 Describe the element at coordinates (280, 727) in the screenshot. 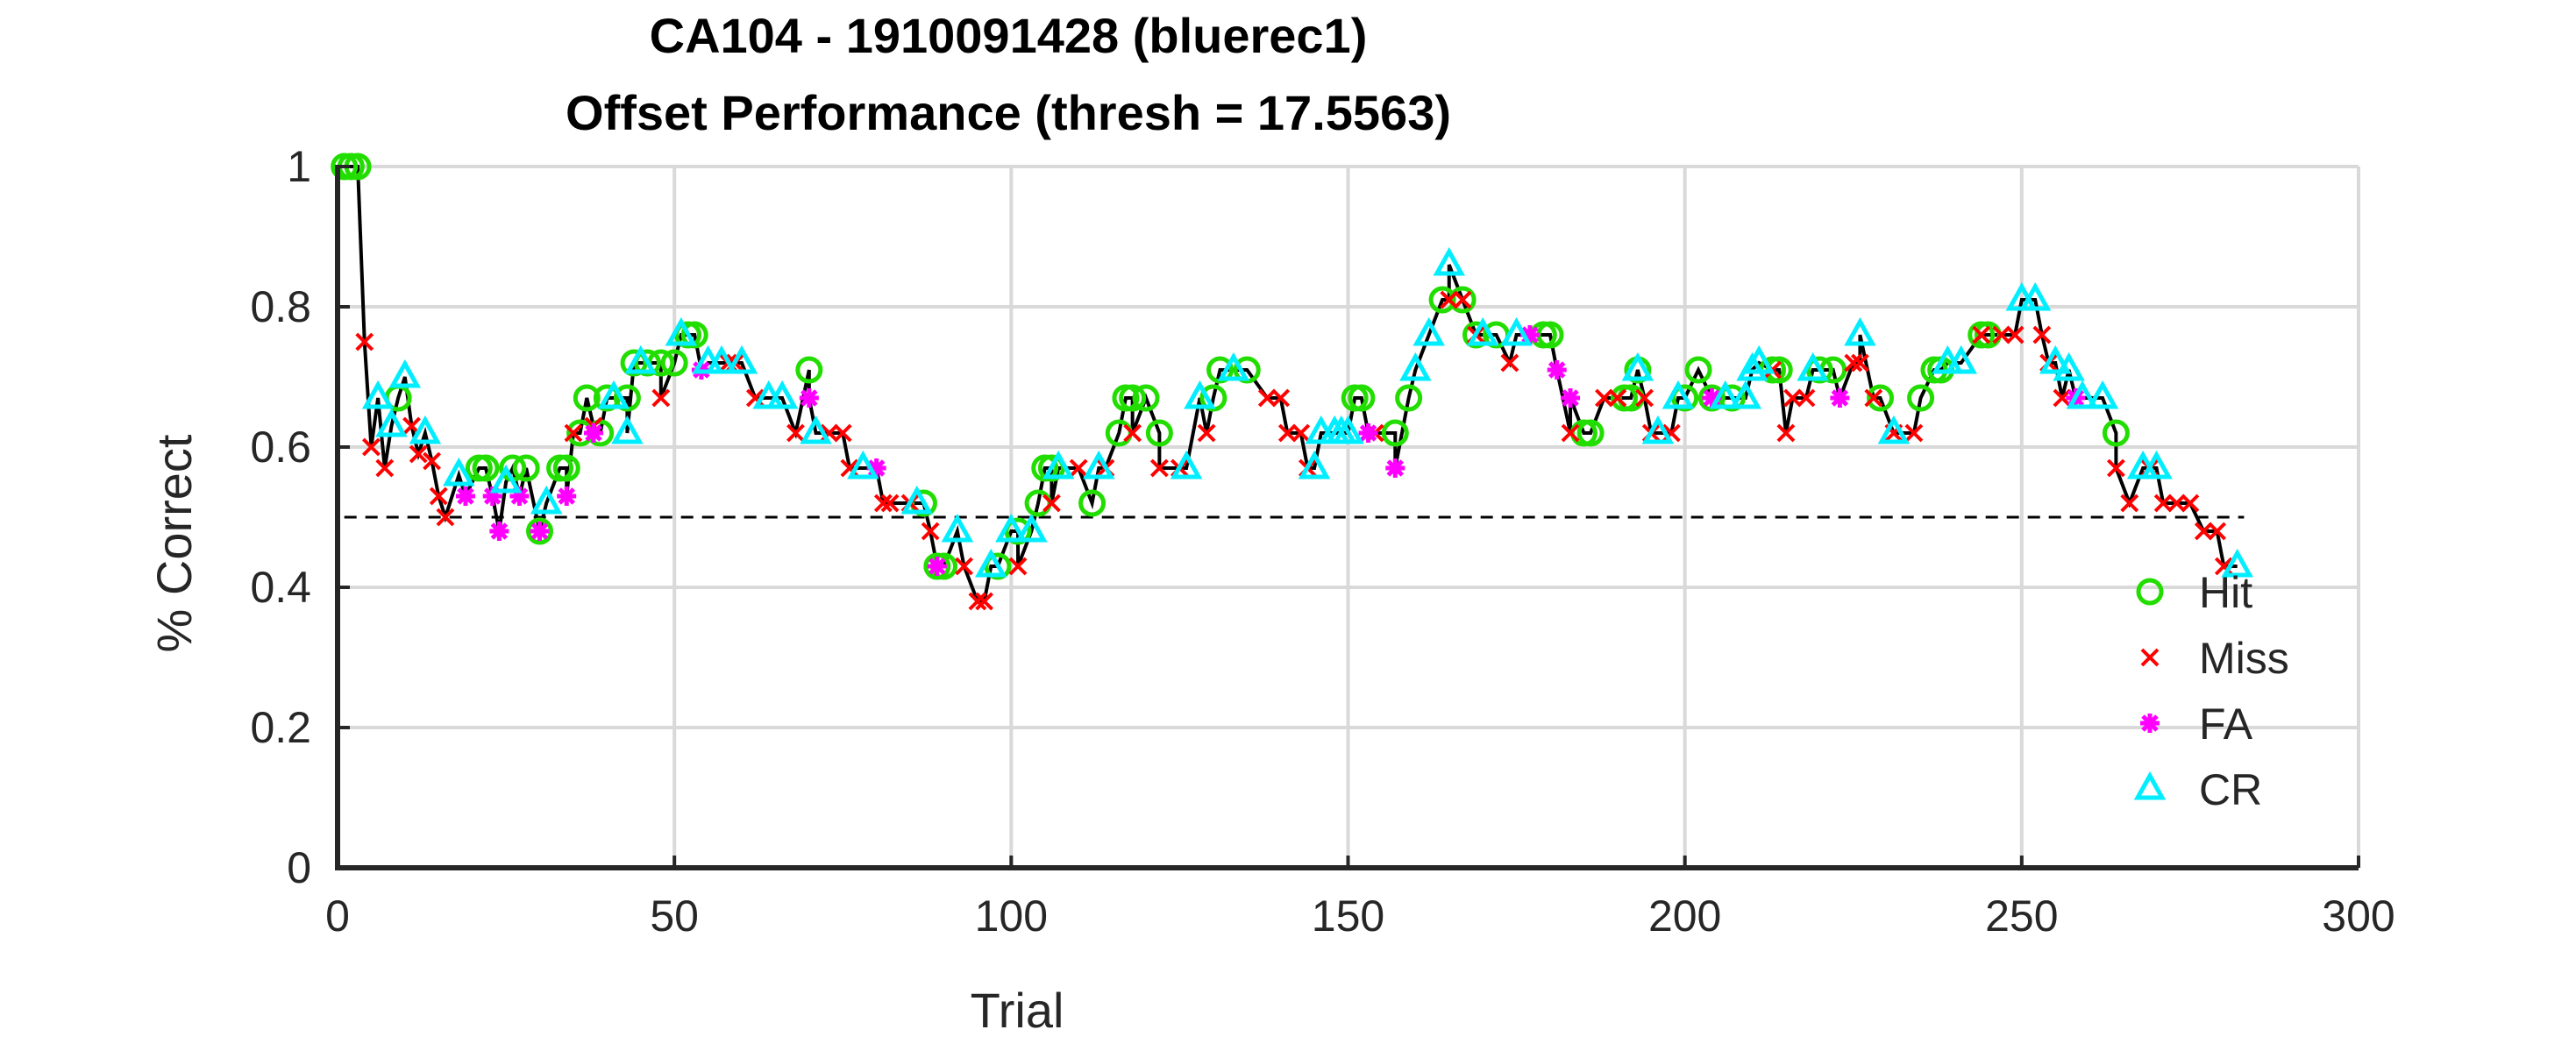

I see `y-tick-label: 0.2` at that location.